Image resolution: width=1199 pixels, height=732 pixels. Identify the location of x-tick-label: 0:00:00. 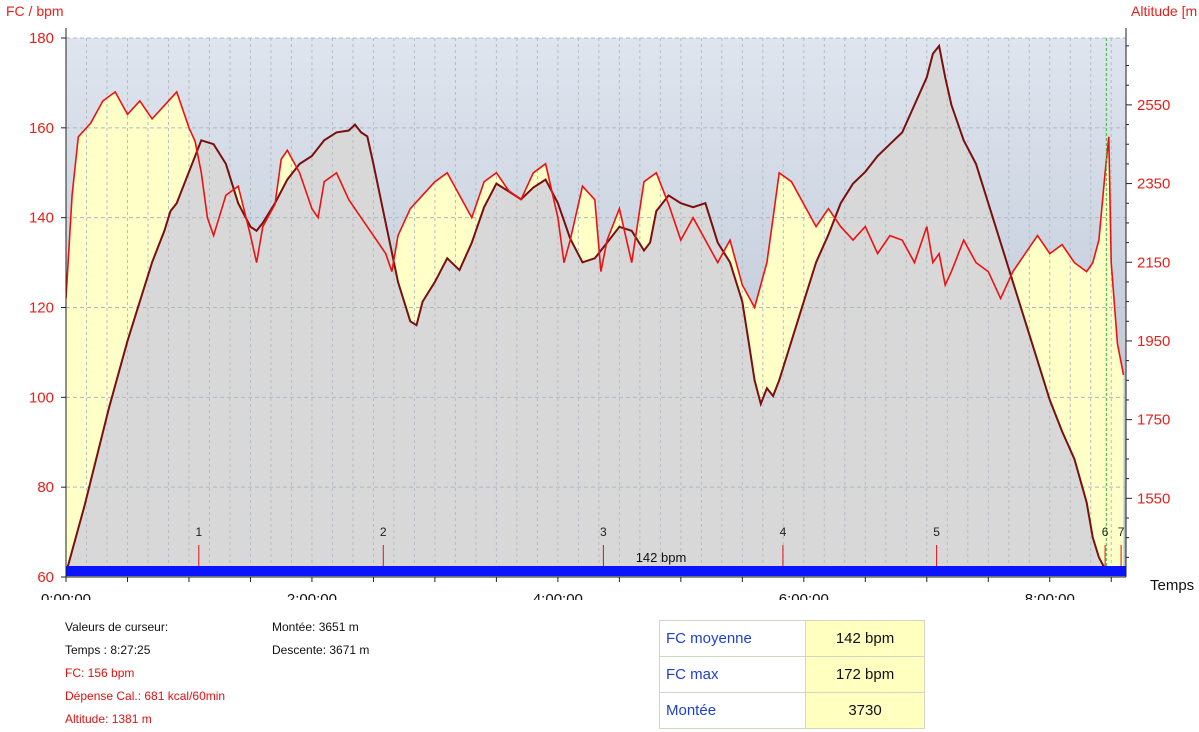
(66, 595).